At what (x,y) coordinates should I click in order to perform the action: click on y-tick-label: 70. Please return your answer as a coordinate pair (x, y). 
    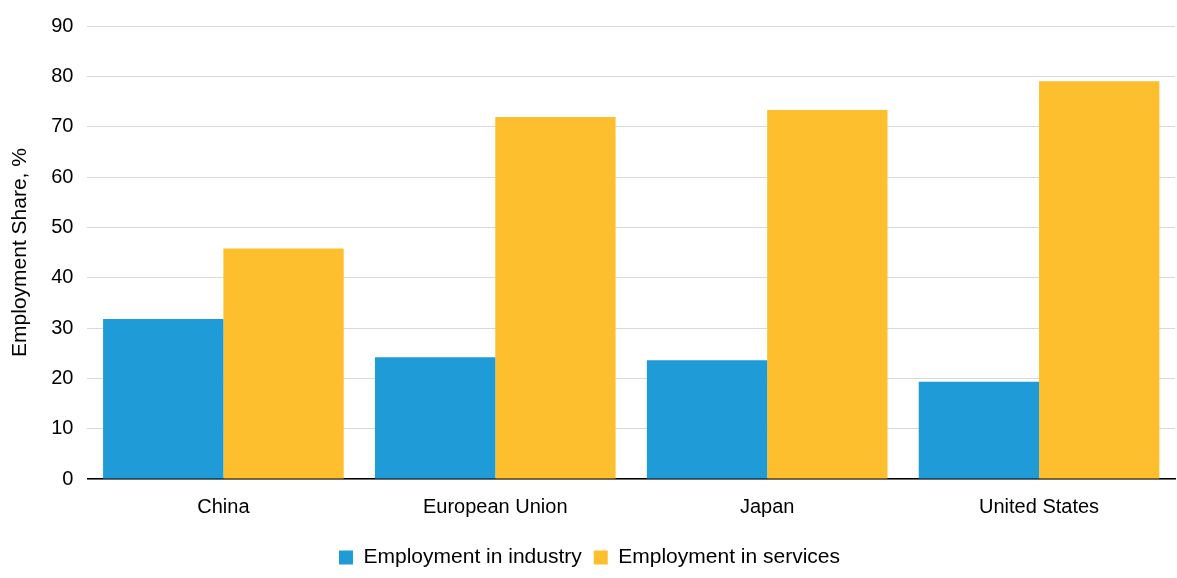
    Looking at the image, I should click on (62, 125).